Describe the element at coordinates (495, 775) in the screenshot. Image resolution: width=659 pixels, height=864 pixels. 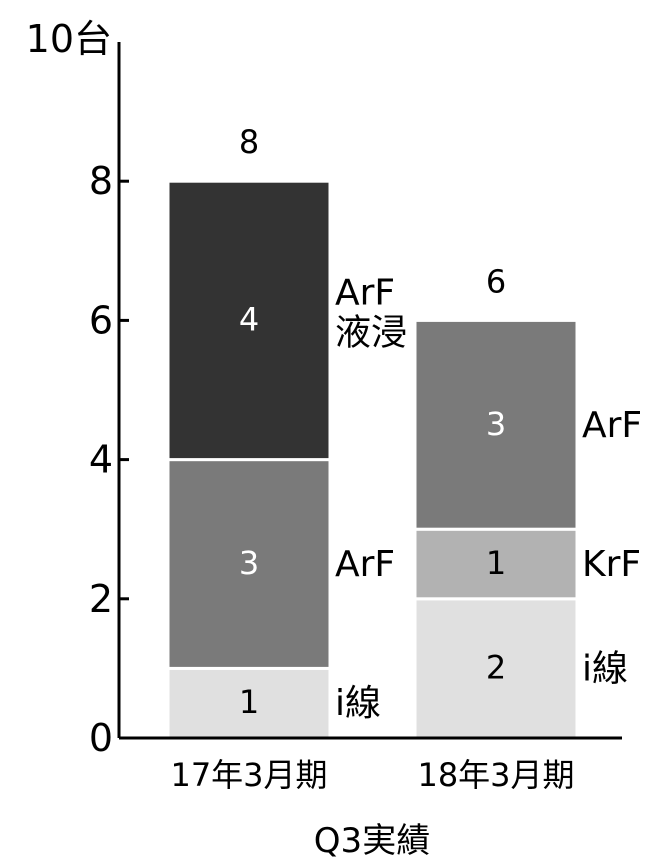
I see `x-category-label: 18年3月期` at that location.